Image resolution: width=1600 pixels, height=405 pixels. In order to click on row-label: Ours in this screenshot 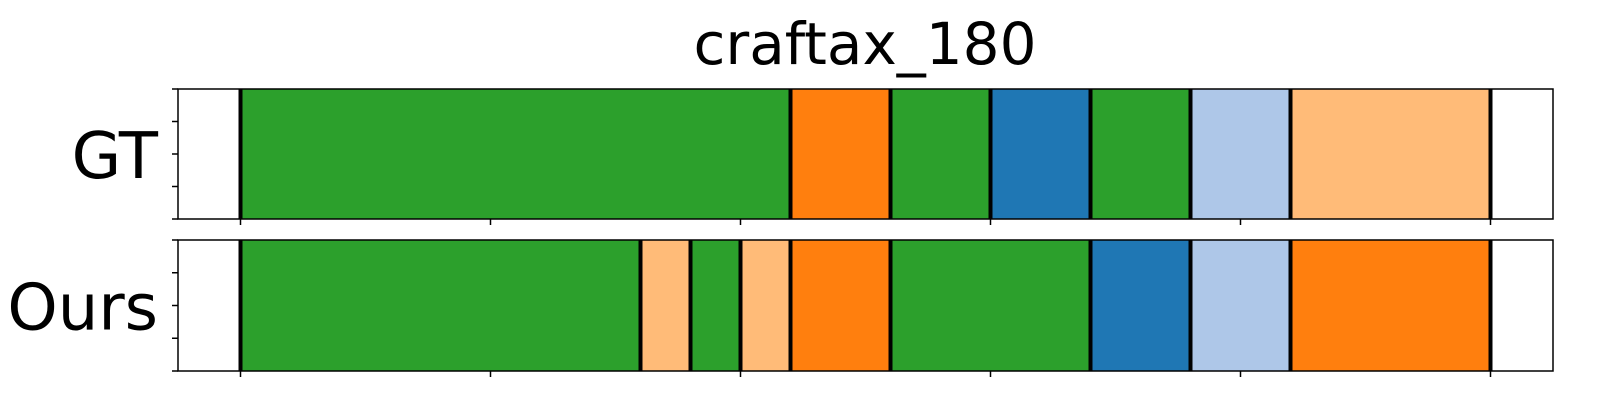, I will do `click(82, 309)`.